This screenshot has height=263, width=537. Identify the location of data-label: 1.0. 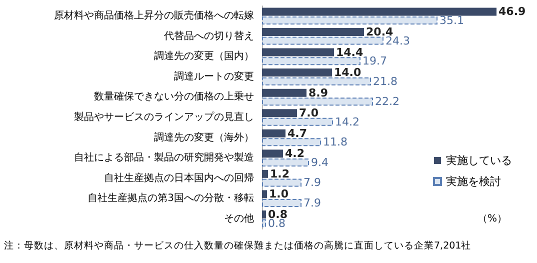
(279, 194).